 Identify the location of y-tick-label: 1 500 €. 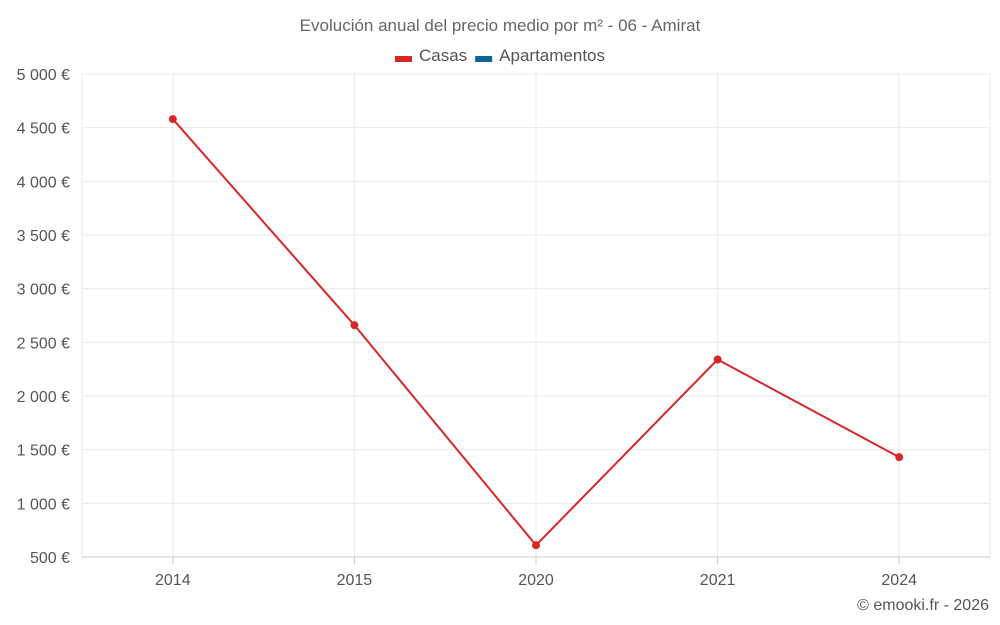
(43, 451).